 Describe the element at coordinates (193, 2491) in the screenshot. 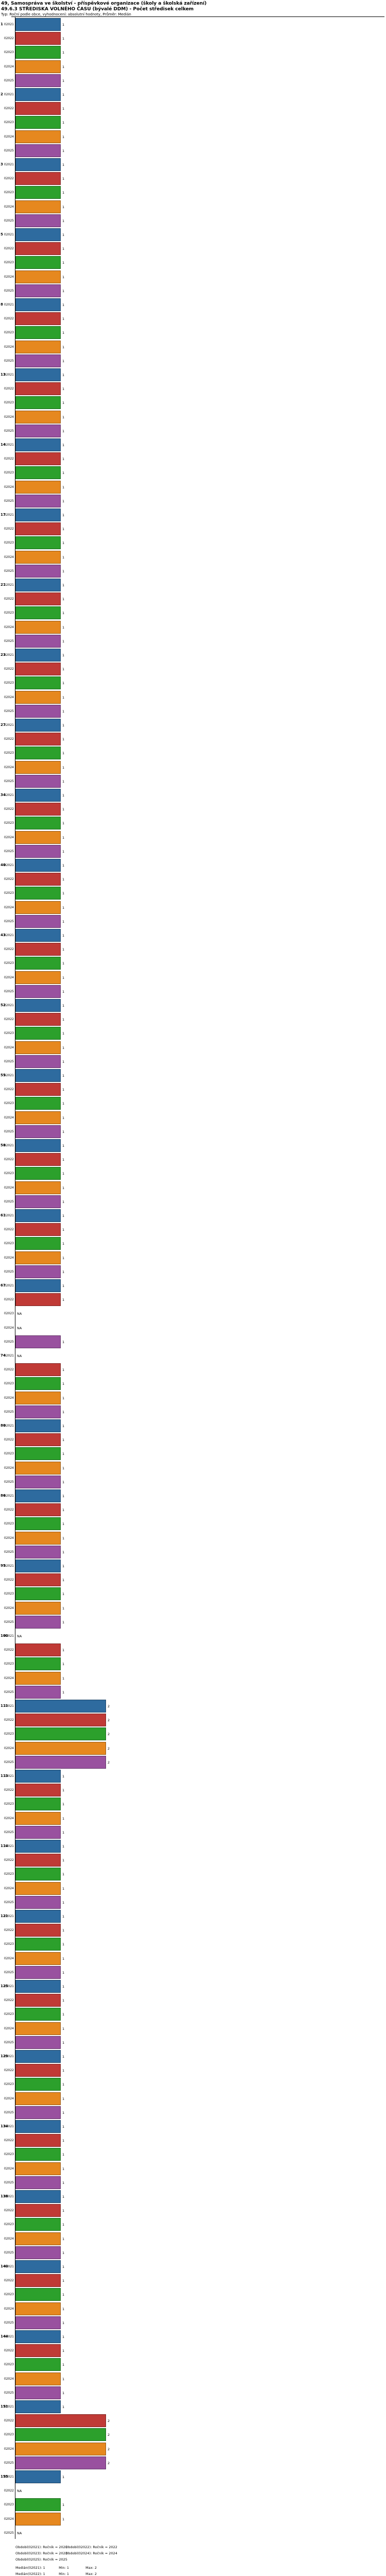

I see `bar-row: 02022 NA` at that location.